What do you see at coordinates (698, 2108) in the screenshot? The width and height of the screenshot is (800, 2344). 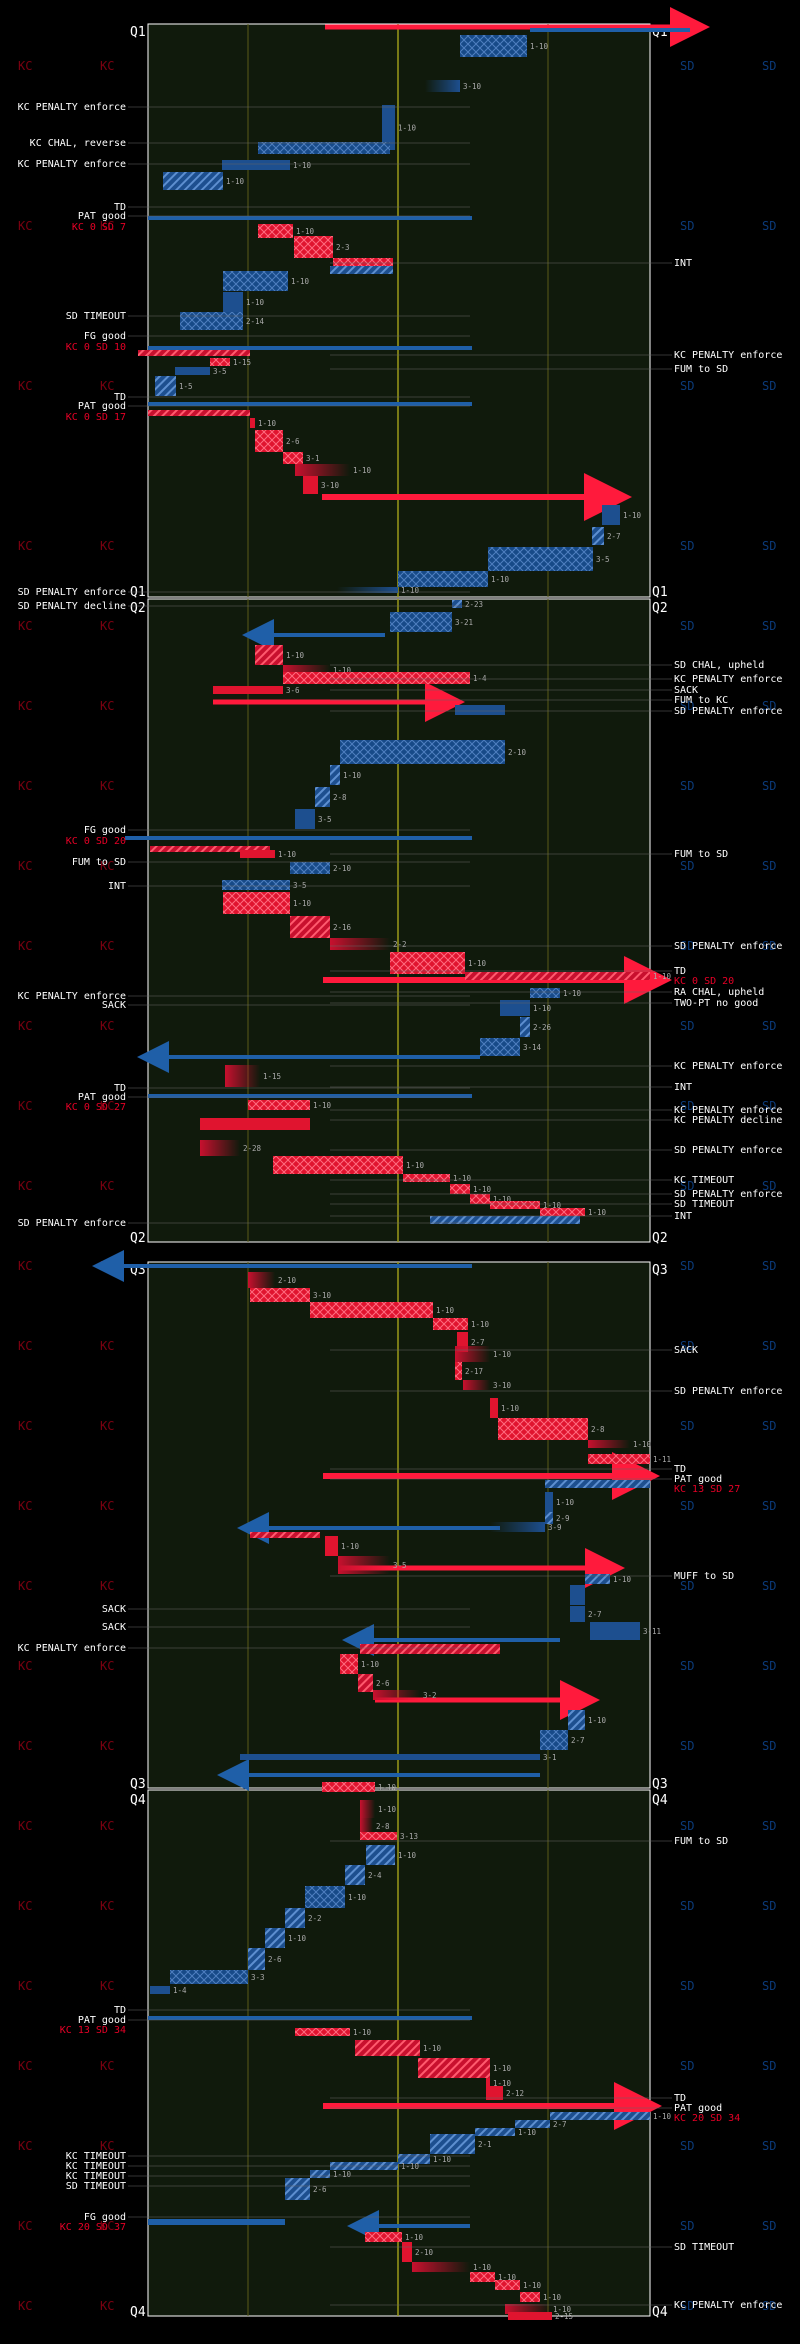 I see `right-annotation: PAT good` at bounding box center [698, 2108].